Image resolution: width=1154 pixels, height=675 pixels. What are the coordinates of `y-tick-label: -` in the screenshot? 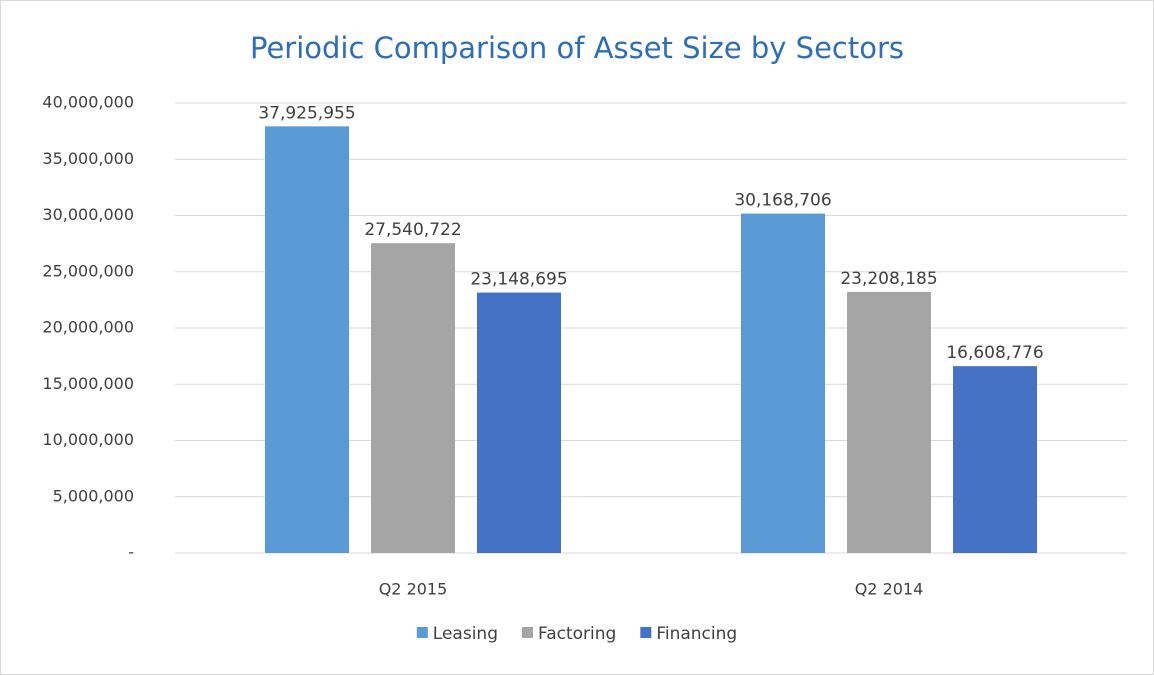 It's located at (131, 552).